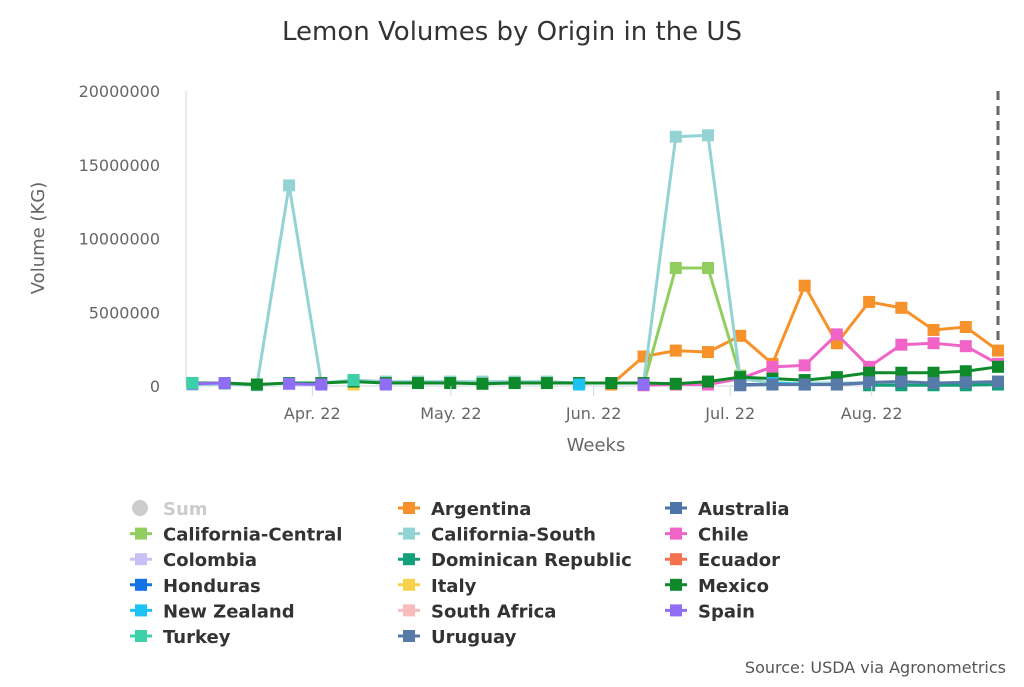 This screenshot has width=1024, height=687. Describe the element at coordinates (124, 312) in the screenshot. I see `y-tick-label: 5000000` at that location.